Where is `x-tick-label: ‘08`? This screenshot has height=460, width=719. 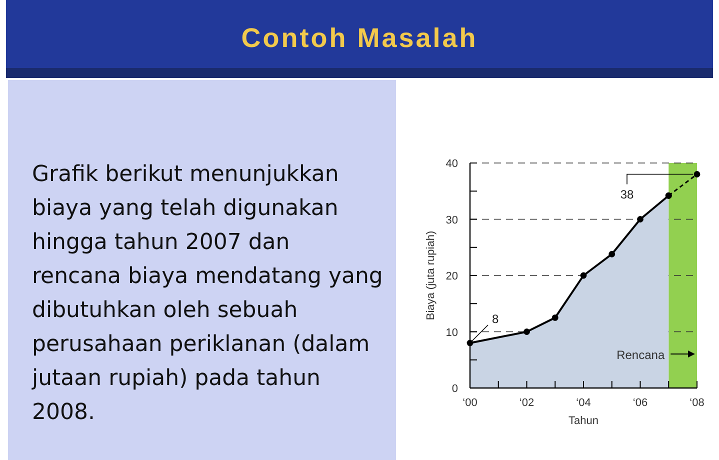
x-tick-label: ‘08 is located at coordinates (697, 403).